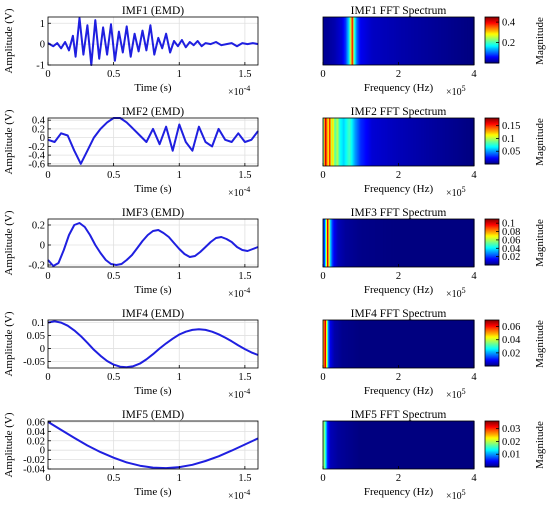 The width and height of the screenshot is (550, 507). Describe the element at coordinates (153, 314) in the screenshot. I see `panel-title: IMF4 (EMD)` at that location.